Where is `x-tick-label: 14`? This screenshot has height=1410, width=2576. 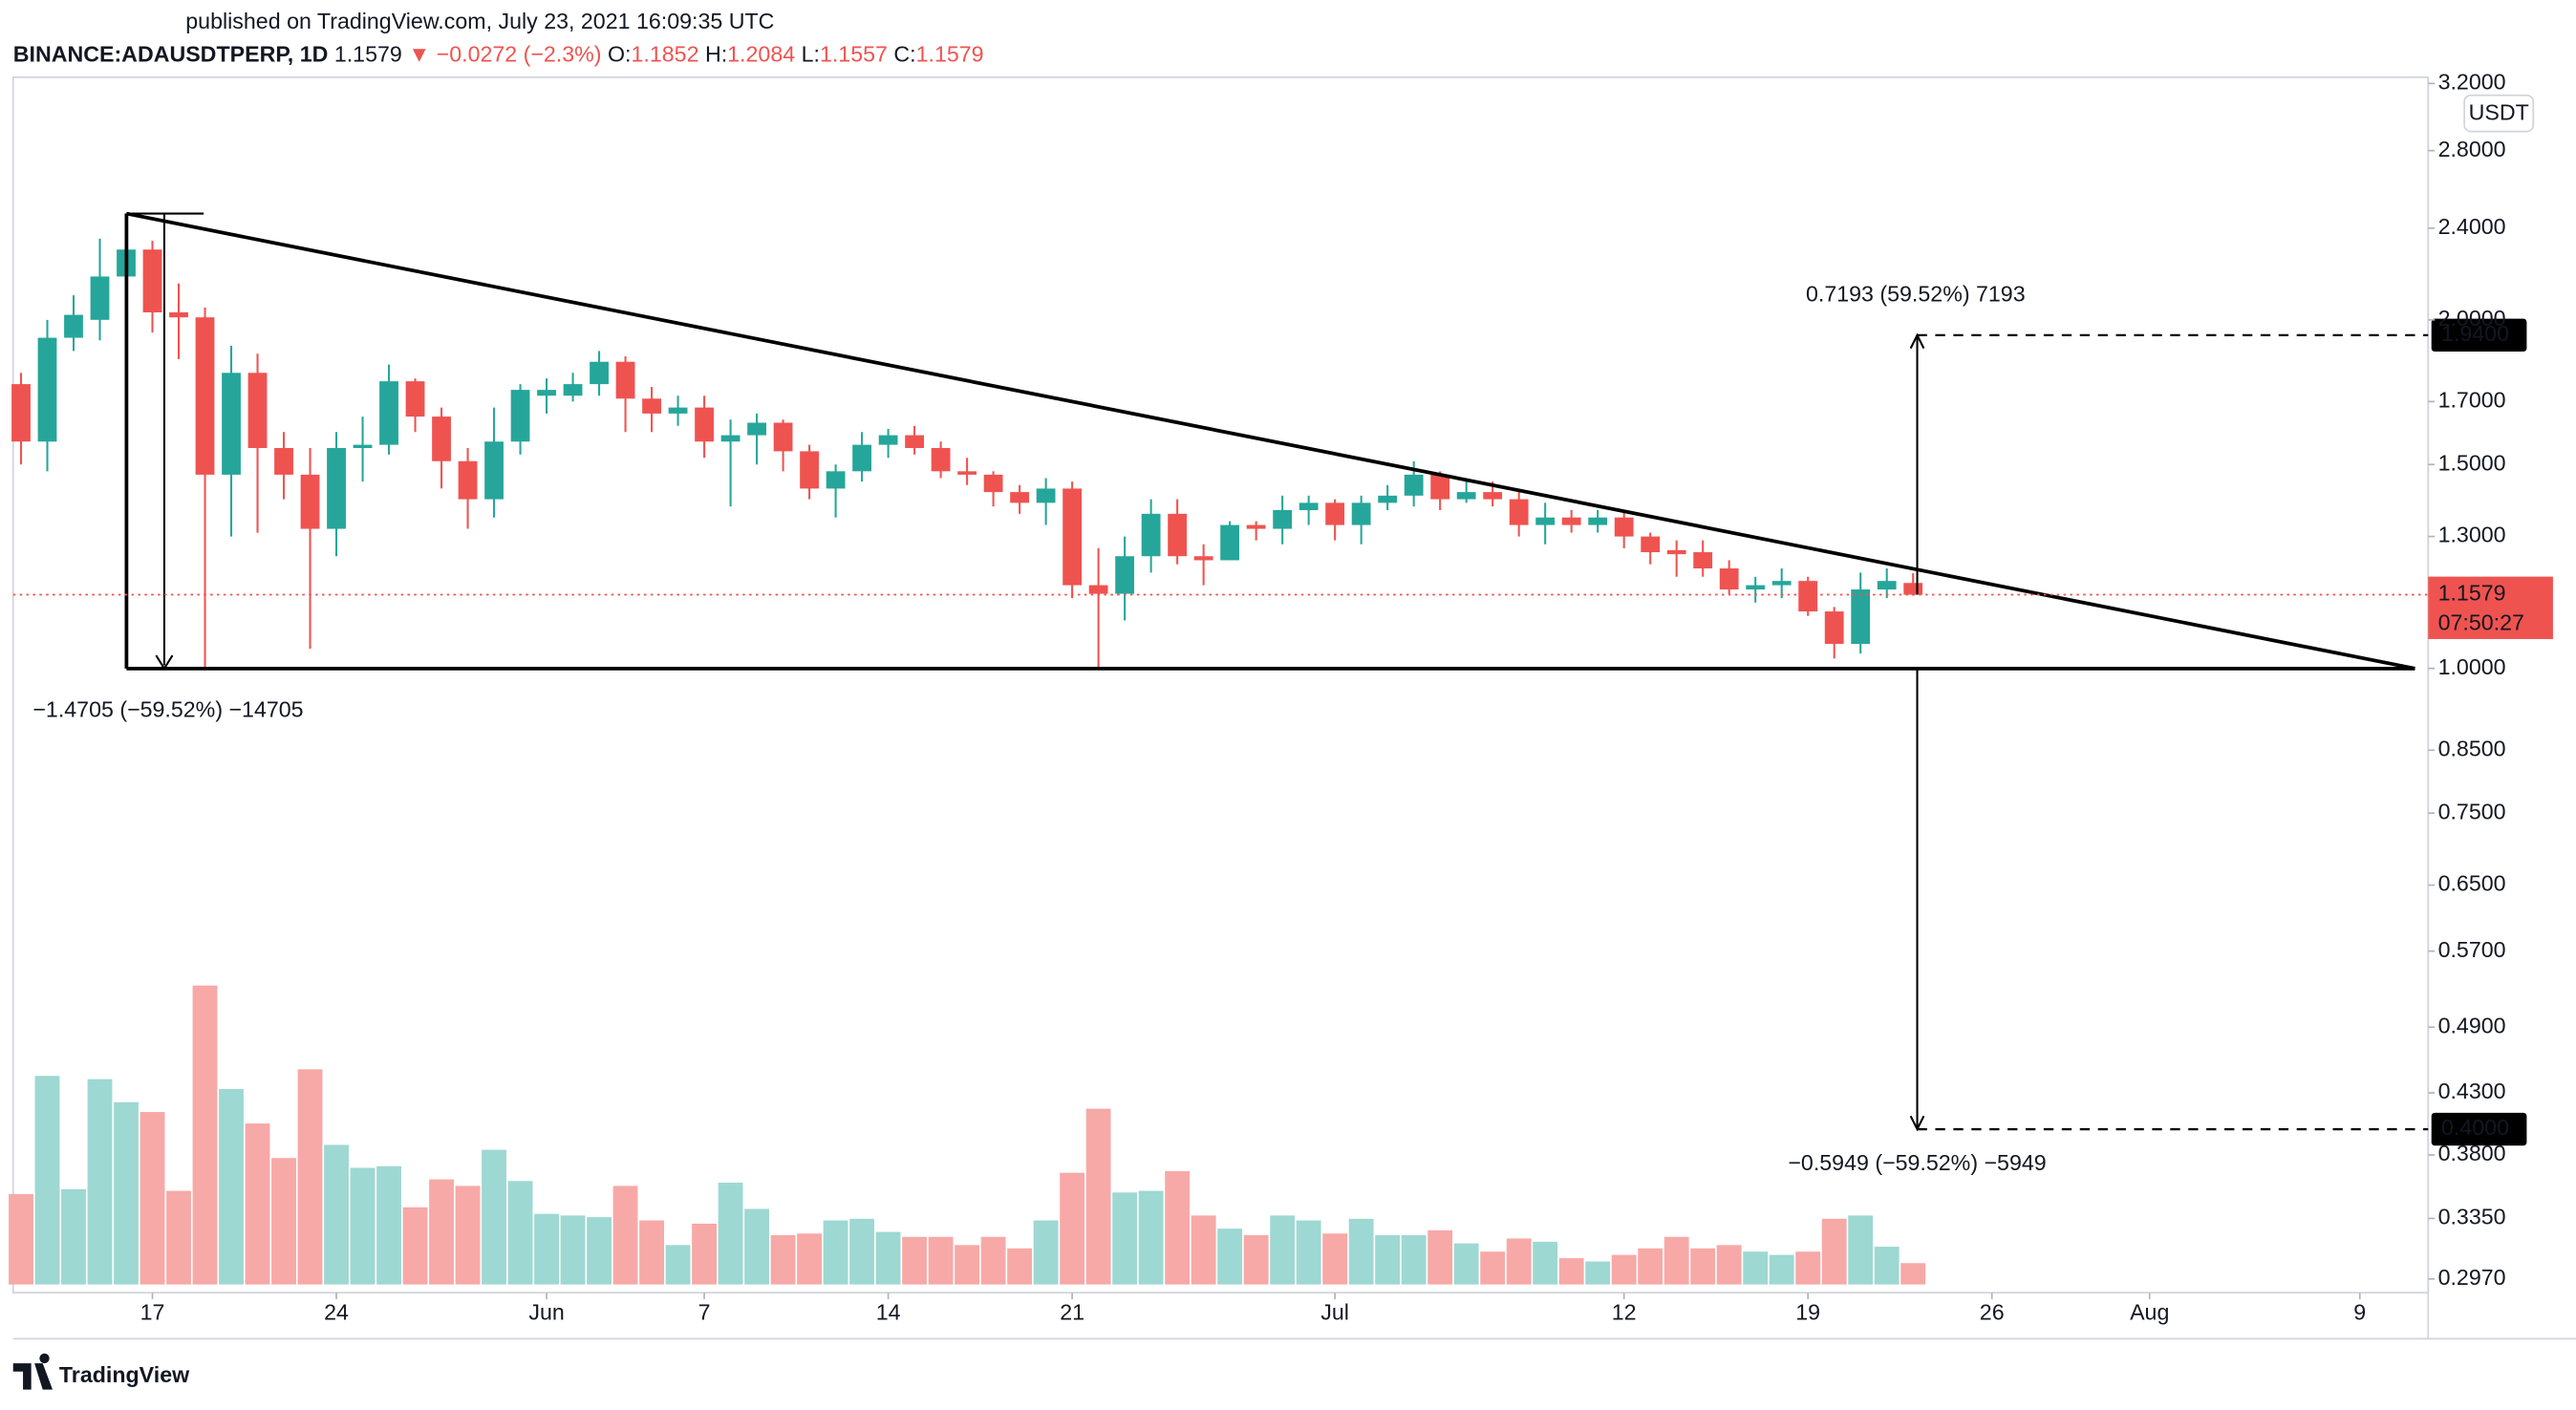
x-tick-label: 14 is located at coordinates (888, 1312).